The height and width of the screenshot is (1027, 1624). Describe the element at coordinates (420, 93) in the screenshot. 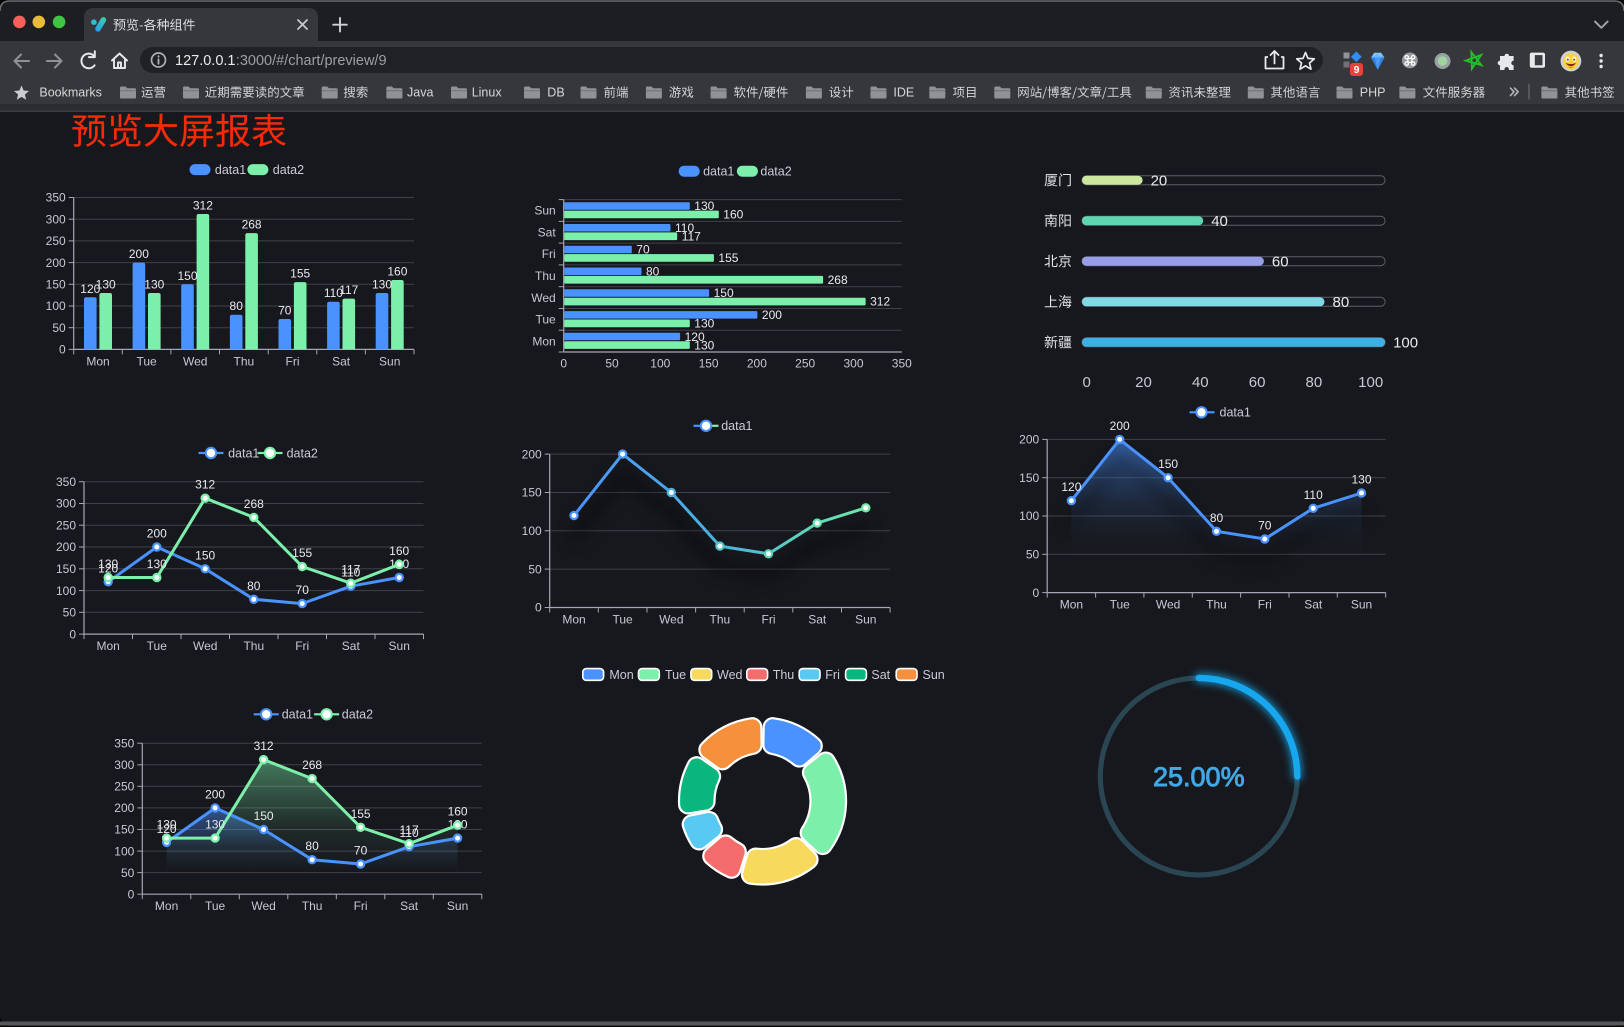

I see `svg-text: Java` at that location.